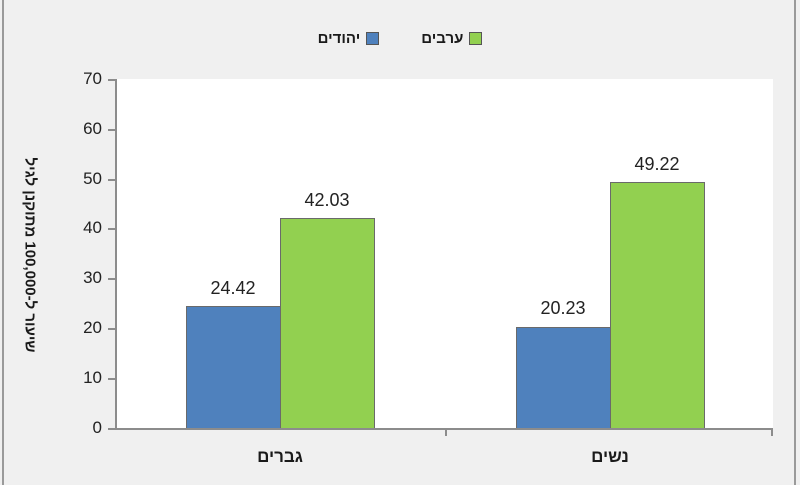 The height and width of the screenshot is (485, 800). What do you see at coordinates (92, 128) in the screenshot?
I see `y-tick-label: 60` at bounding box center [92, 128].